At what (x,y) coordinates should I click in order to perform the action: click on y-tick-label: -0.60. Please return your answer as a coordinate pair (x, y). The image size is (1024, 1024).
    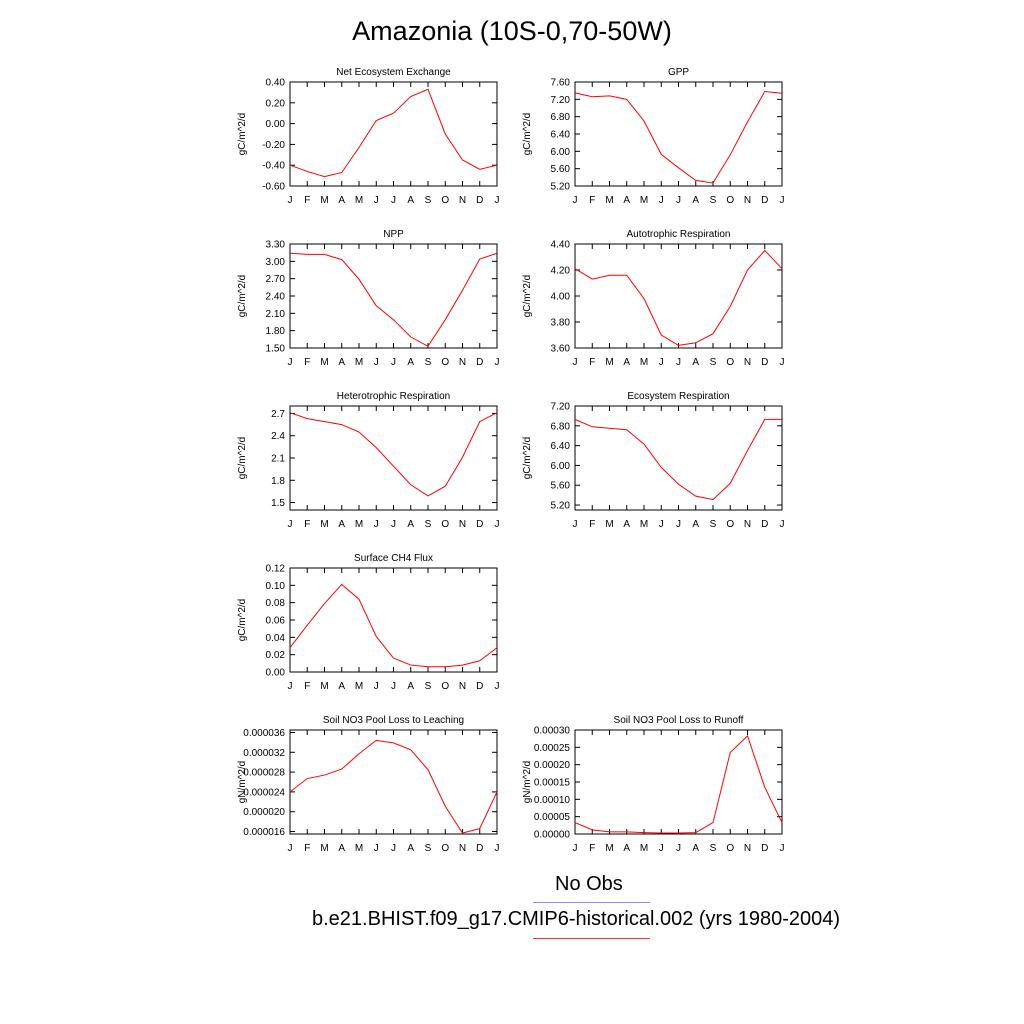
    Looking at the image, I should click on (273, 187).